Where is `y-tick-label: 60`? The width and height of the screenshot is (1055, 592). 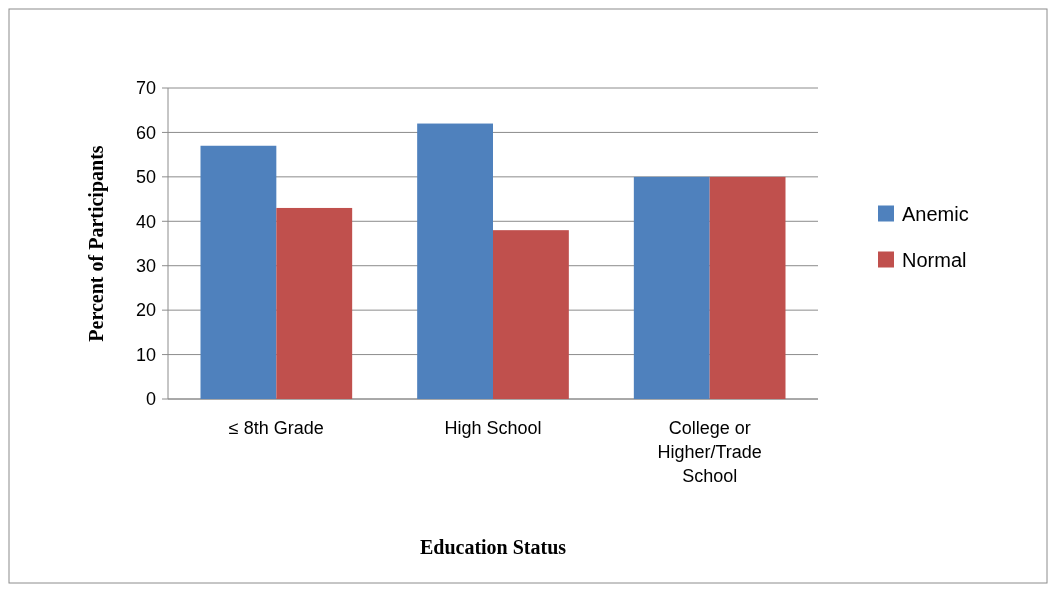
y-tick-label: 60 is located at coordinates (145, 132).